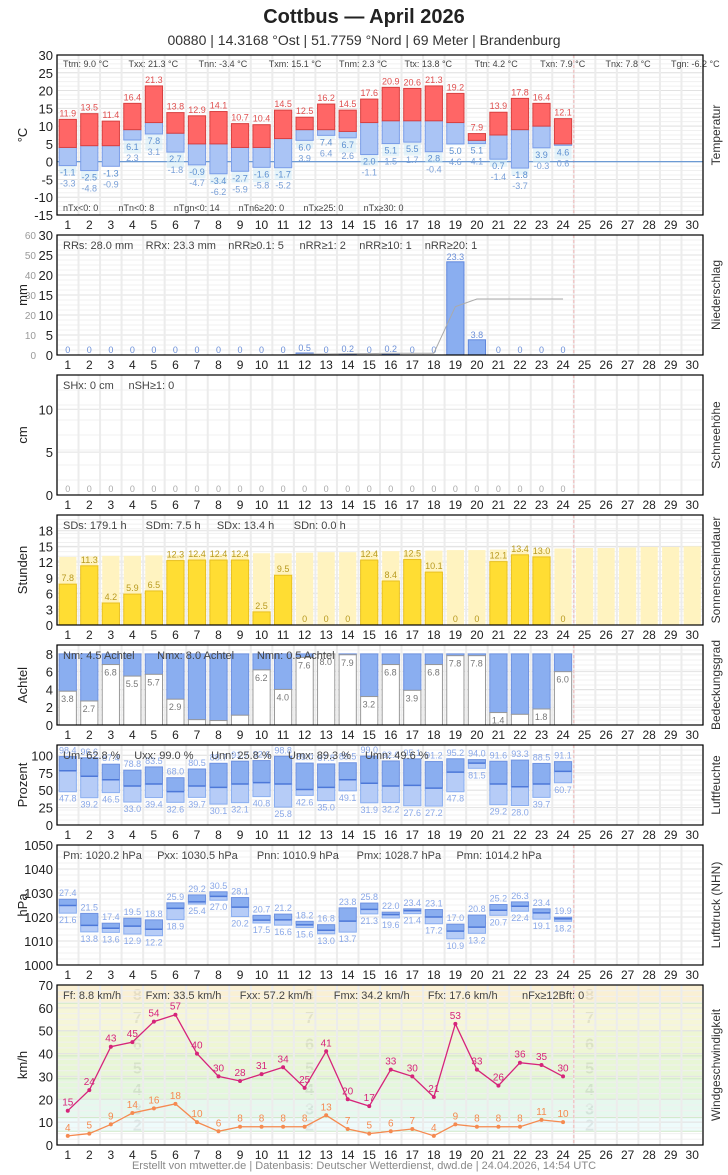 The image size is (728, 1175). What do you see at coordinates (563, 911) in the screenshot?
I see `svg-text: 19.9` at bounding box center [563, 911].